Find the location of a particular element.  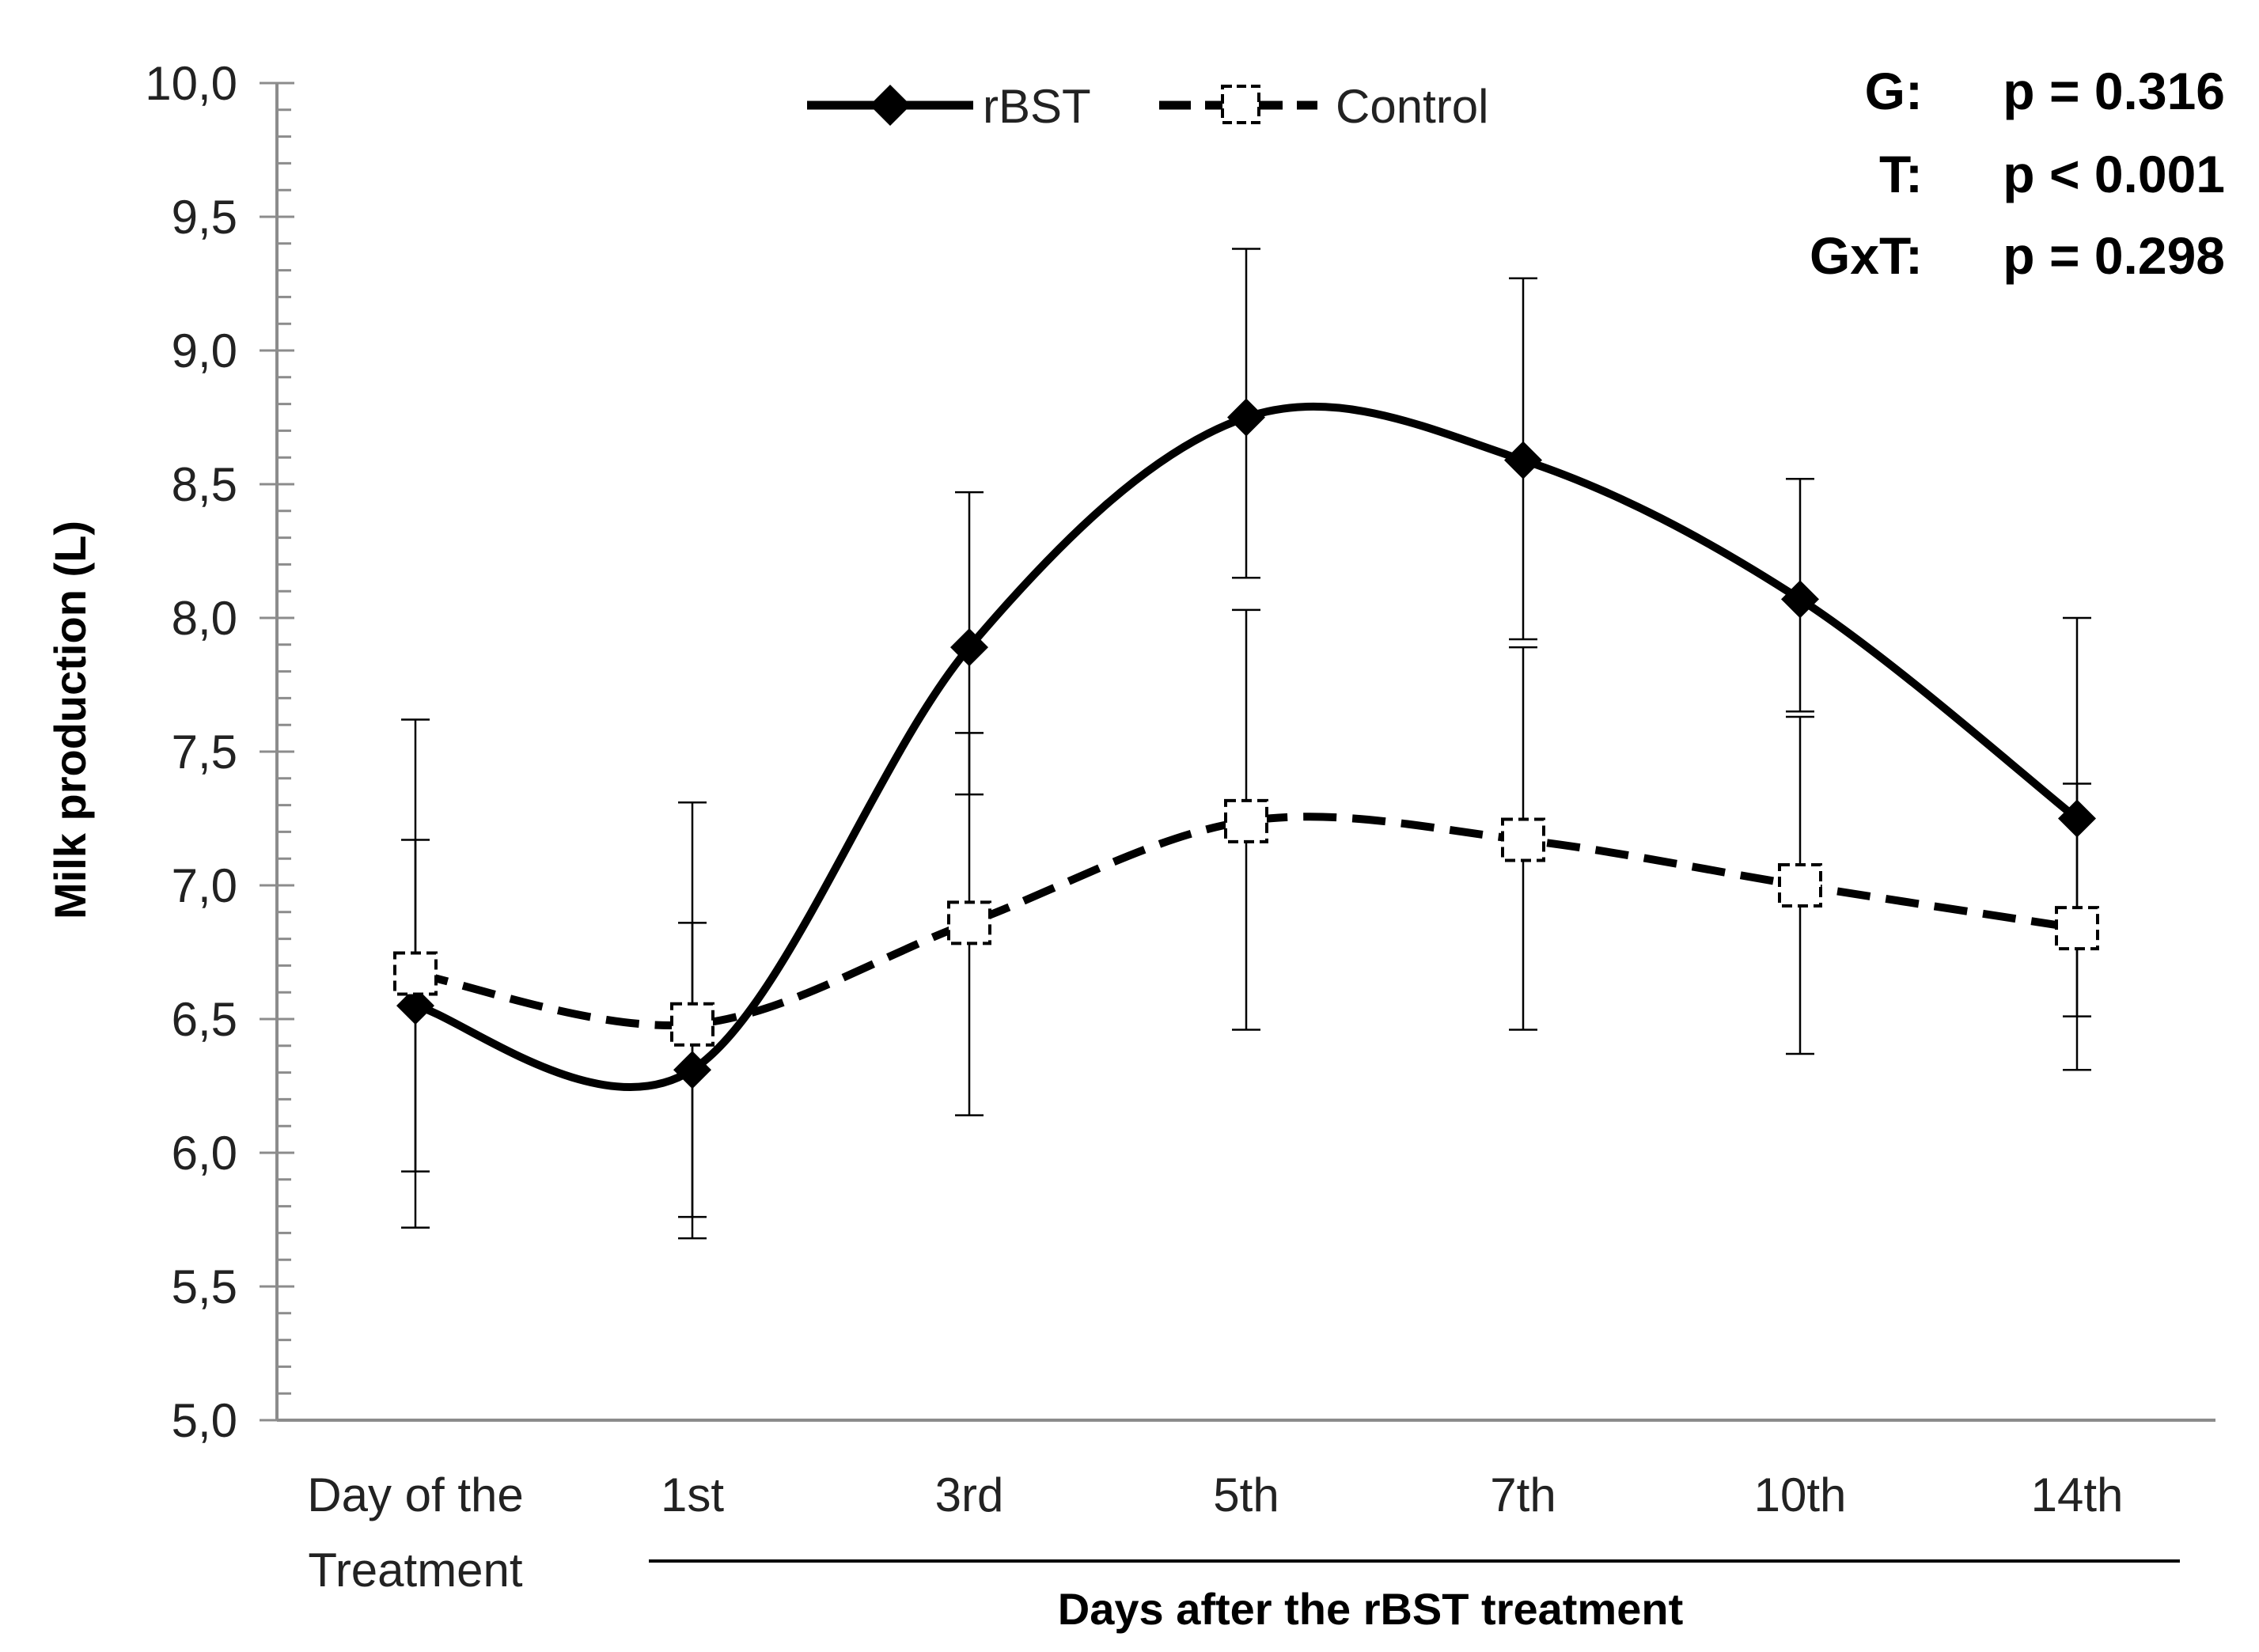

legend-control-label: Control is located at coordinates (1412, 107).